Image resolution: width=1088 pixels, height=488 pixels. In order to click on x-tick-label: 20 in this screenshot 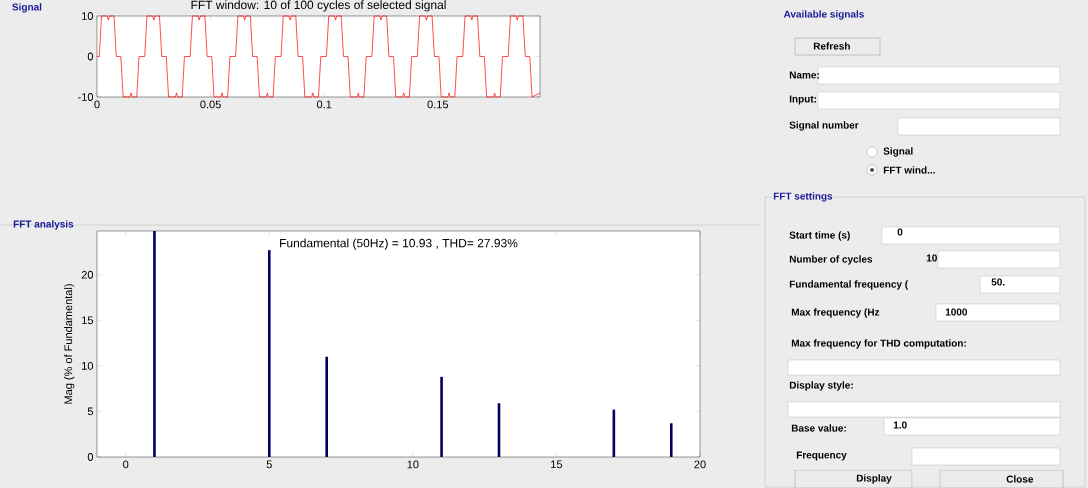, I will do `click(700, 464)`.